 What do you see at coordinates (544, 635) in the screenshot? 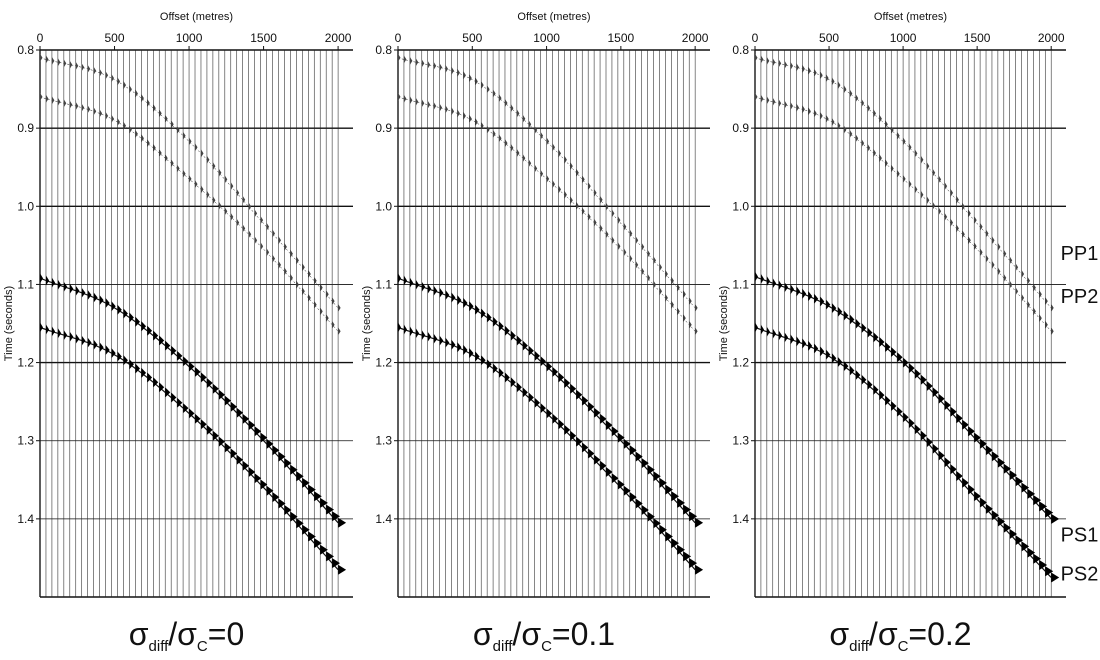
I see `panel-caption: σdiff/σC=0.1` at bounding box center [544, 635].